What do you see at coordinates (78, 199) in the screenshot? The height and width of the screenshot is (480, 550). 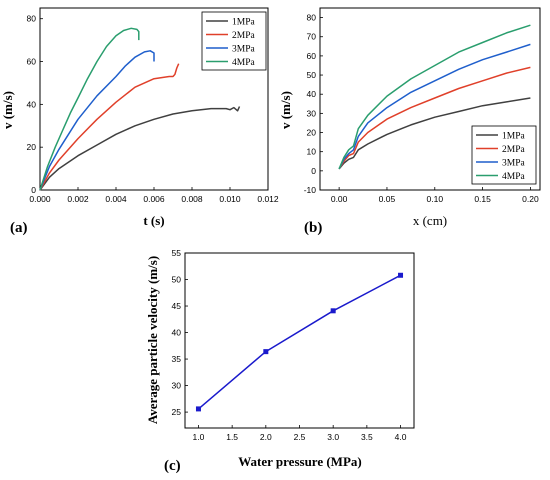 I see `x-tick-label: 0.002` at bounding box center [78, 199].